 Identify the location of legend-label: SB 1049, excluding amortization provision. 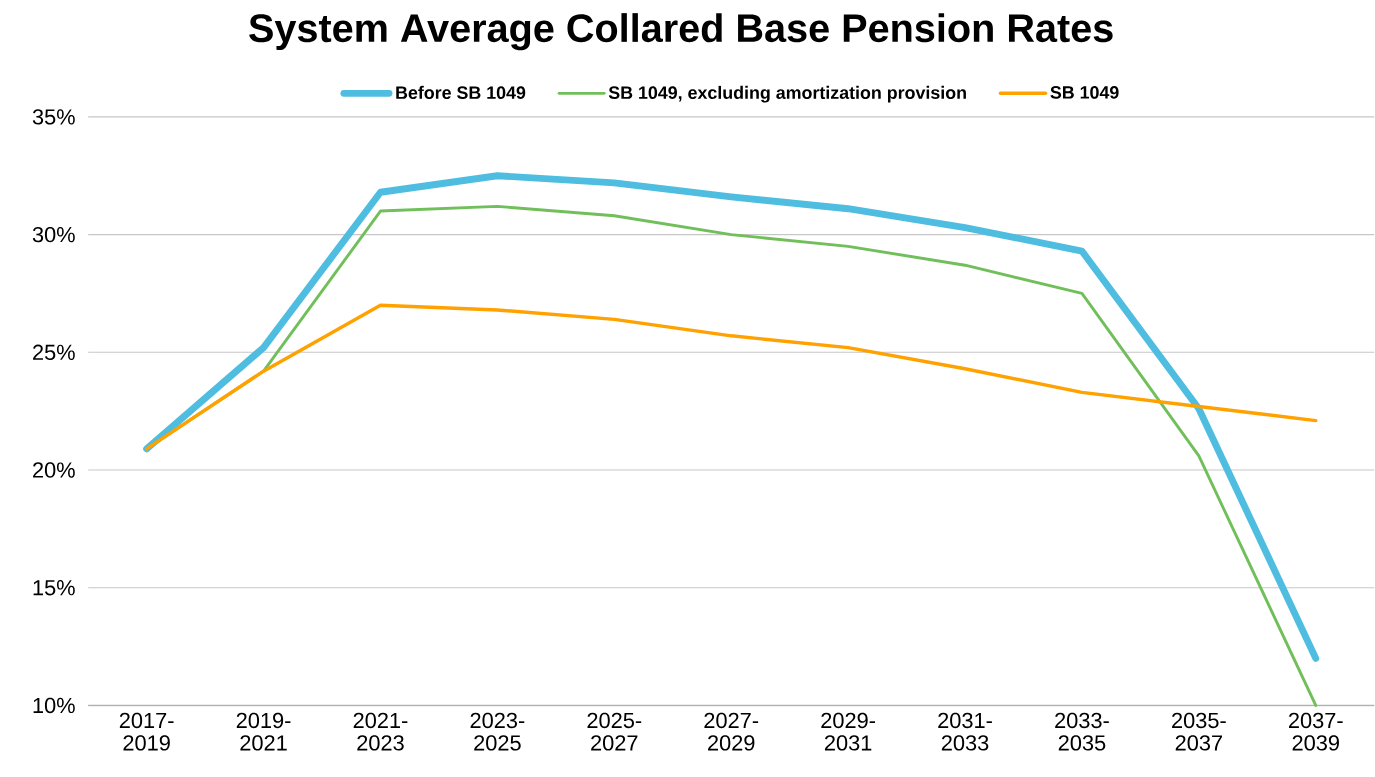
(787, 94).